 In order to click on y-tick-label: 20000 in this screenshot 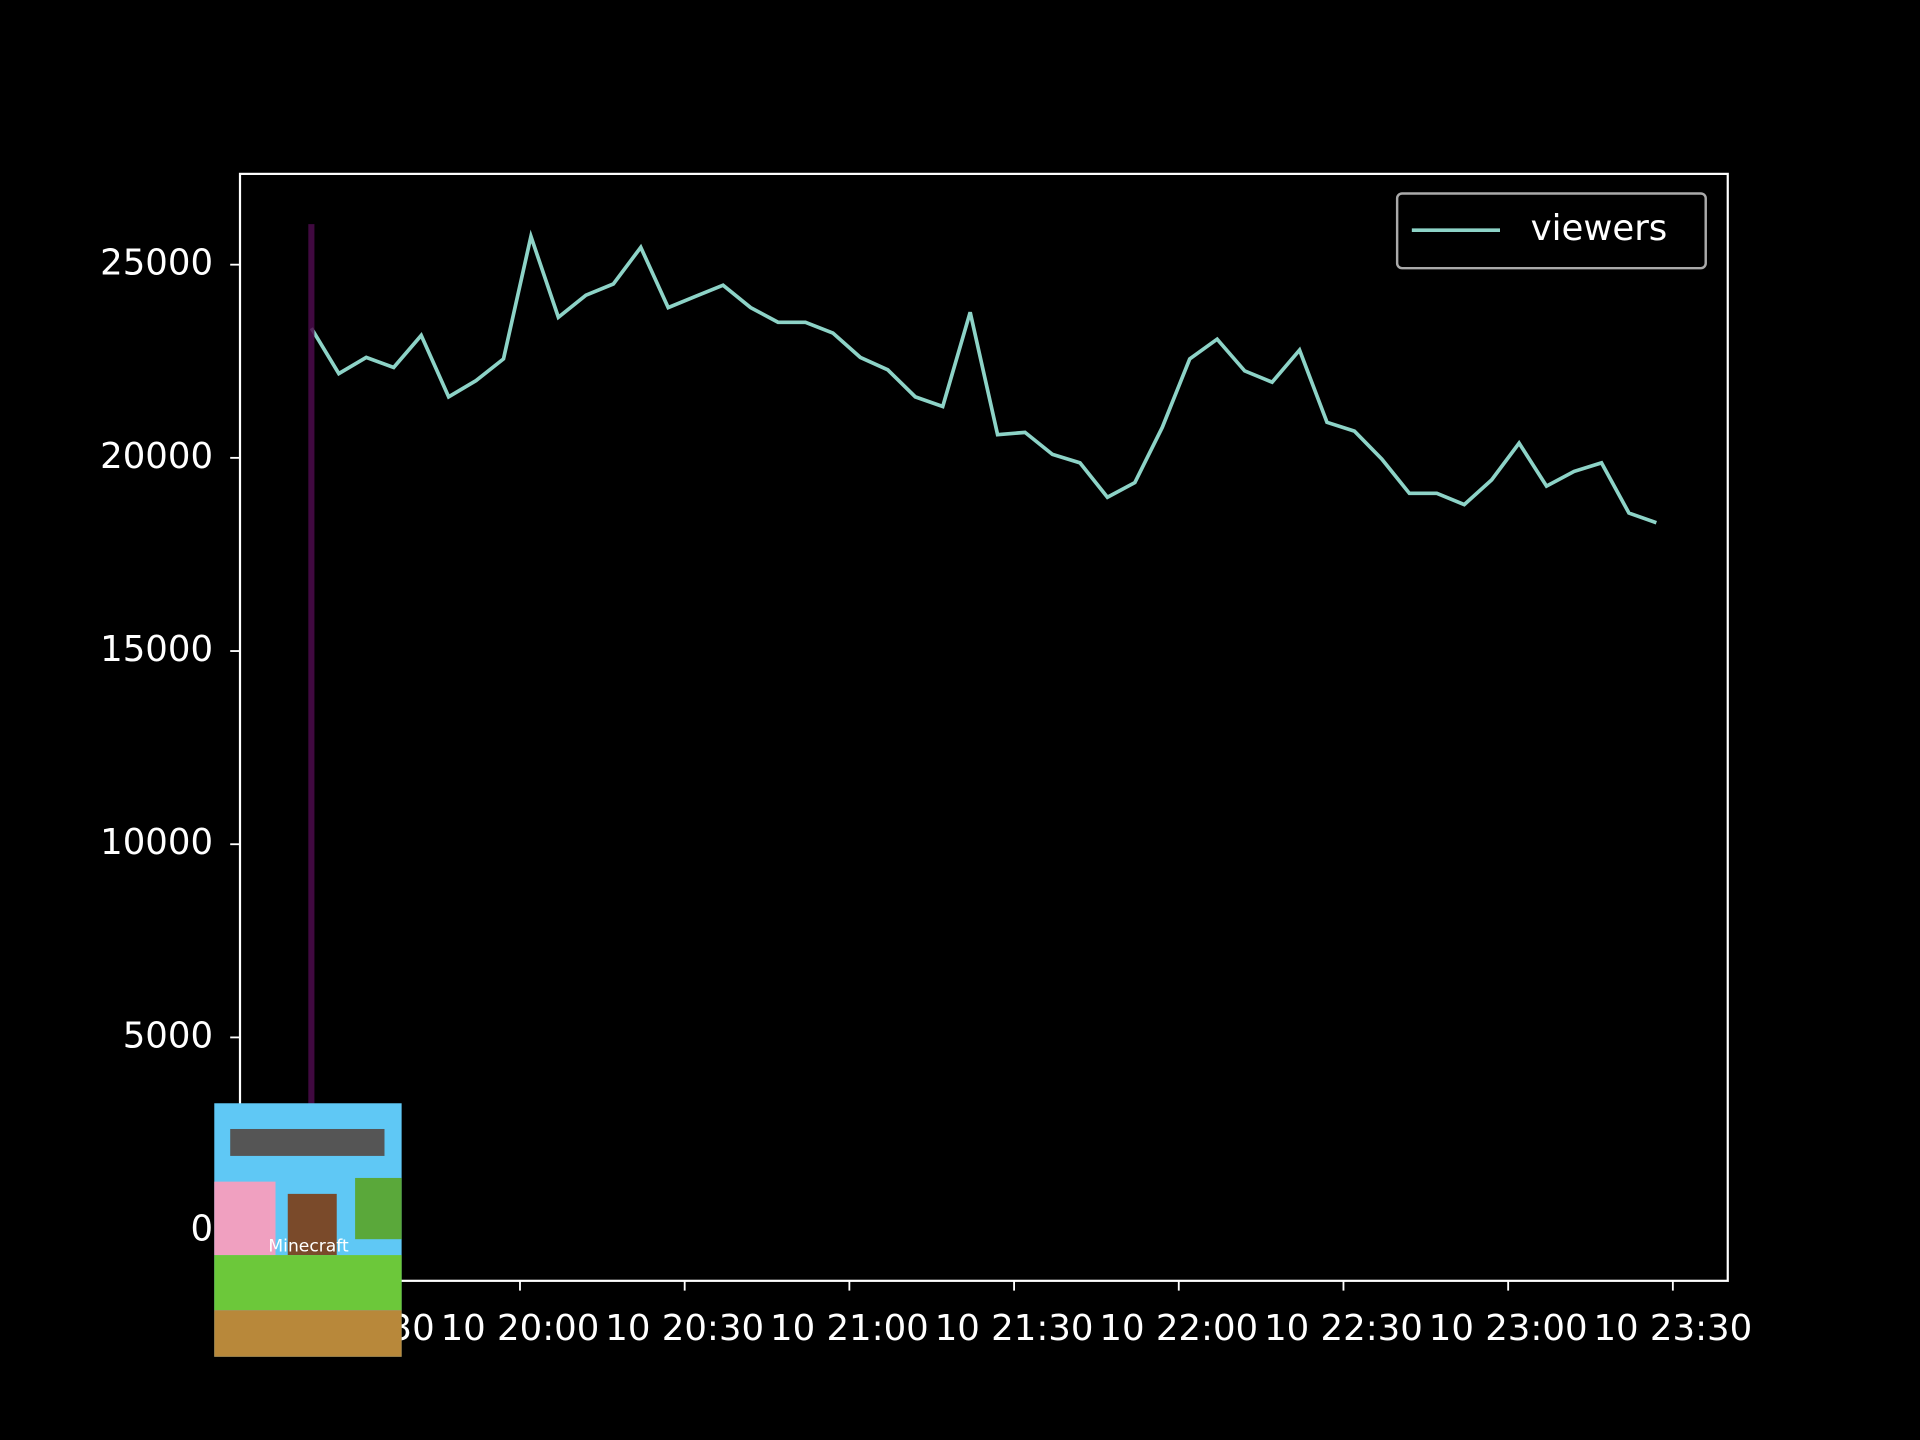, I will do `click(156, 456)`.